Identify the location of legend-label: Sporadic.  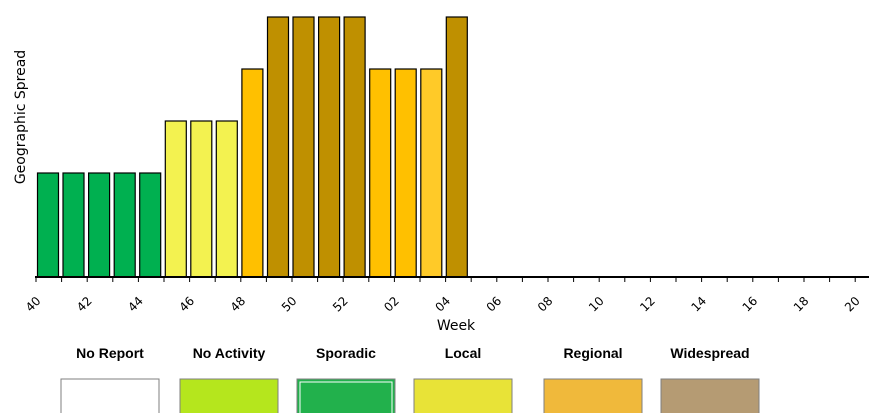
(346, 353).